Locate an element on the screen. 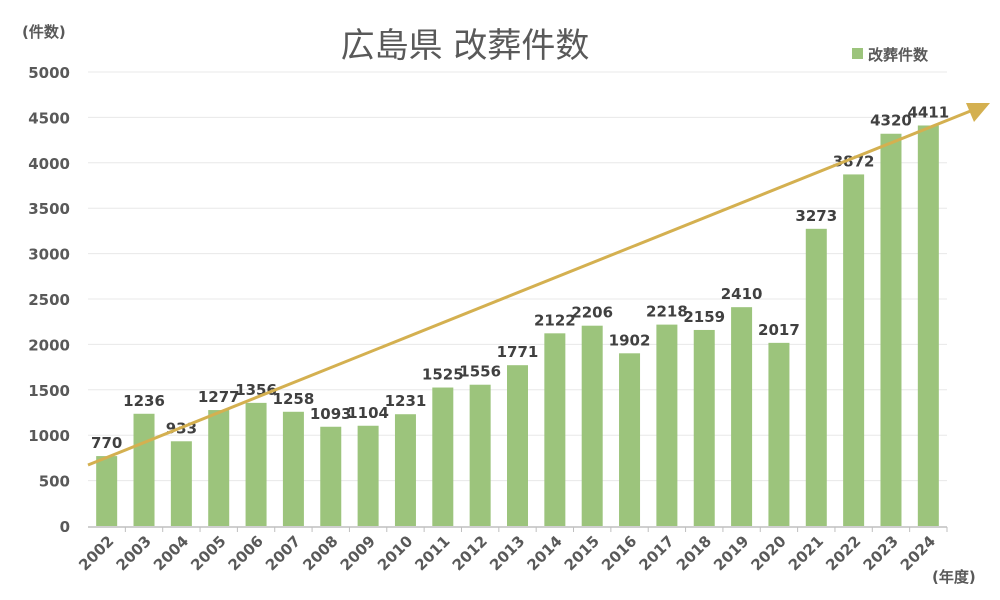  y-tick-label: 4500 is located at coordinates (49, 118).